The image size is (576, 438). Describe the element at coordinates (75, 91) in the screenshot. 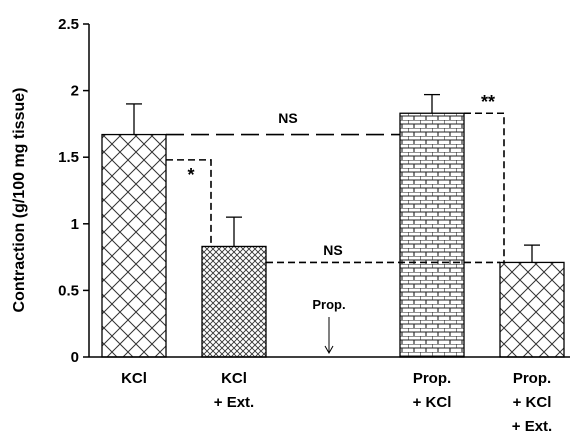

I see `y-tick-label: 2` at that location.